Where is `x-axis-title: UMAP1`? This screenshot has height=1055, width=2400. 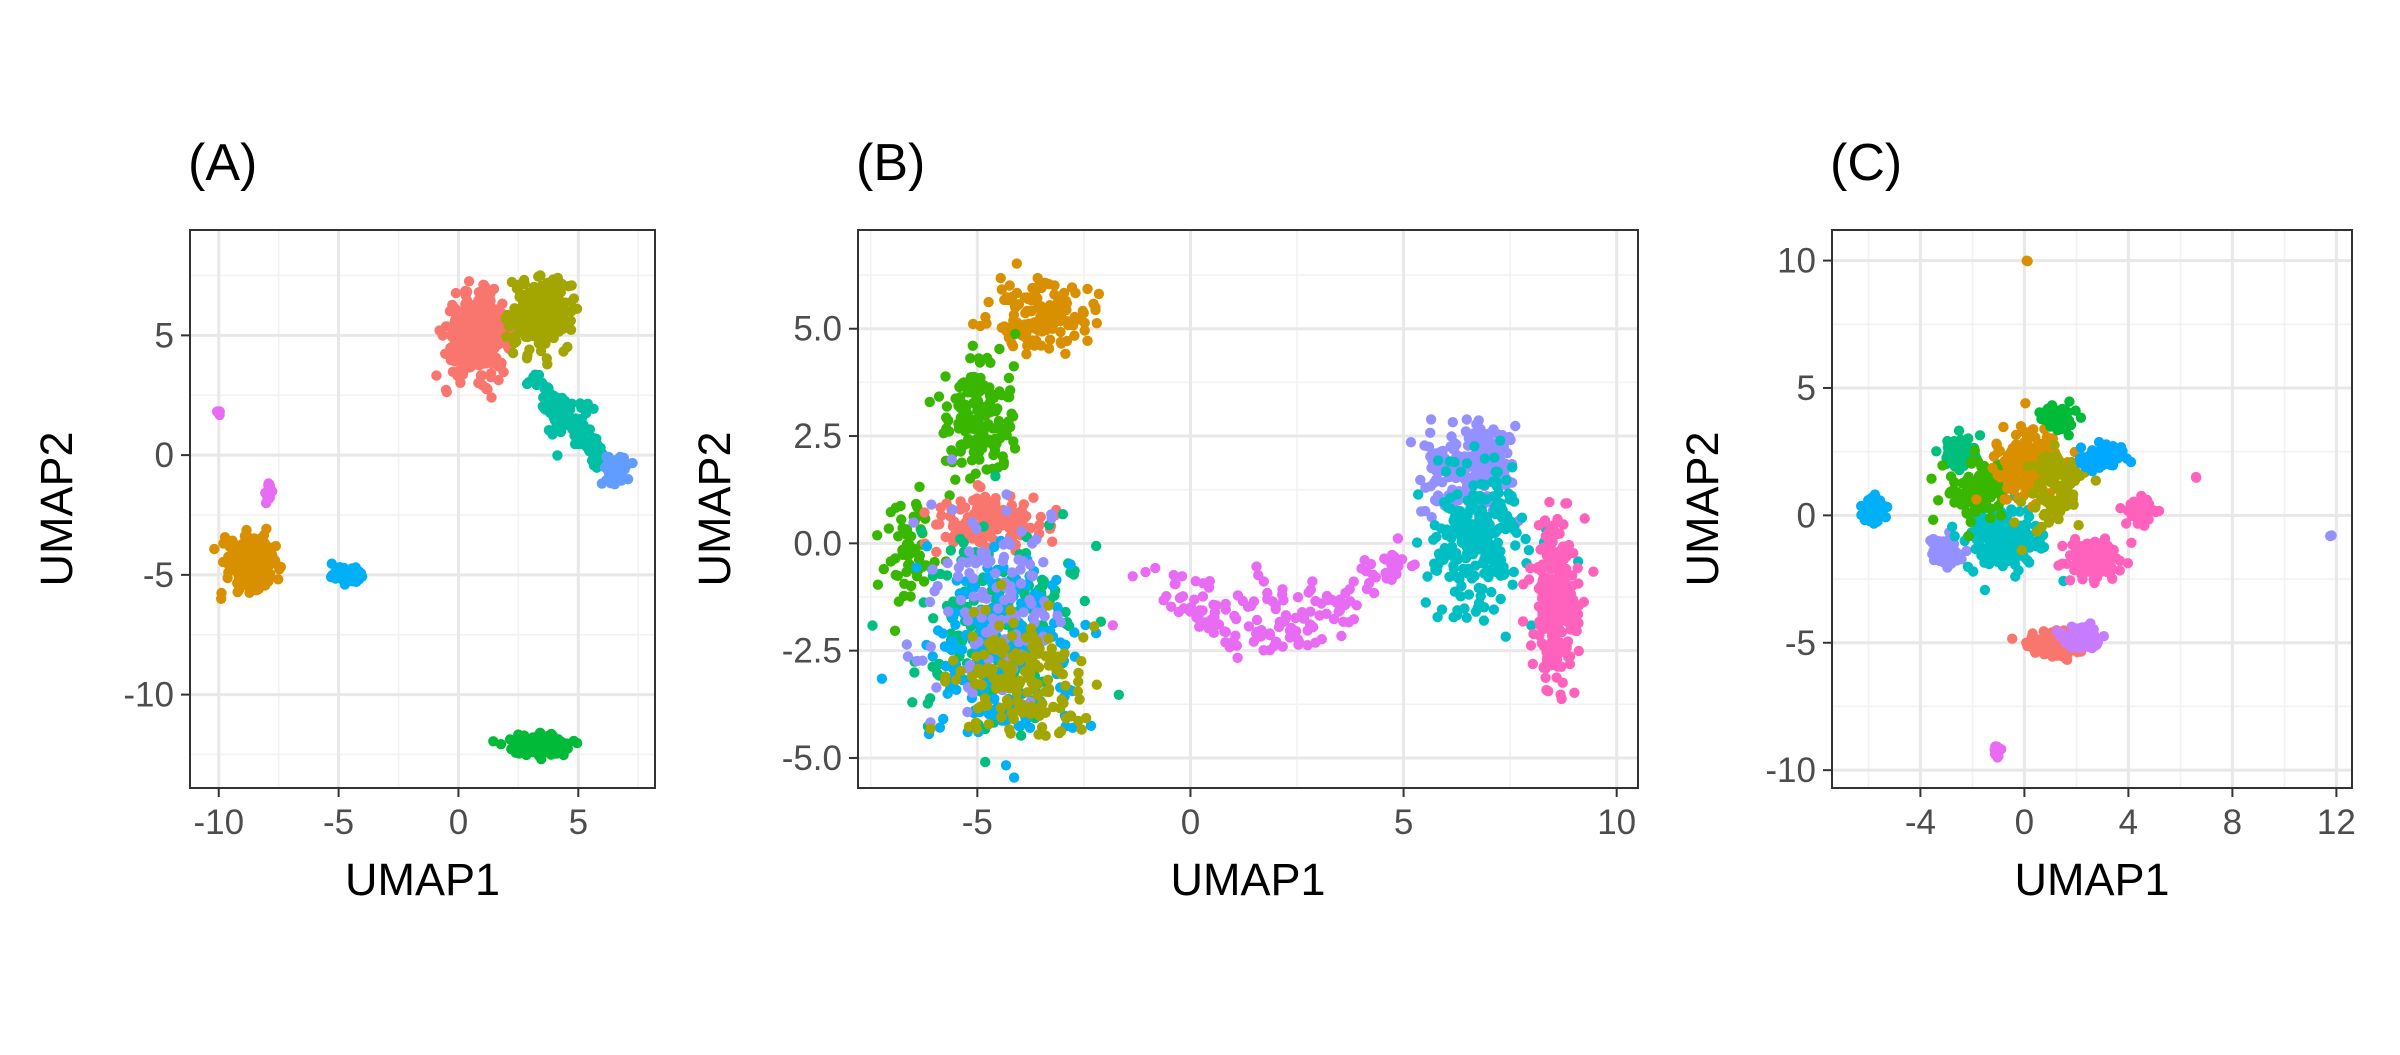 x-axis-title: UMAP1 is located at coordinates (422, 879).